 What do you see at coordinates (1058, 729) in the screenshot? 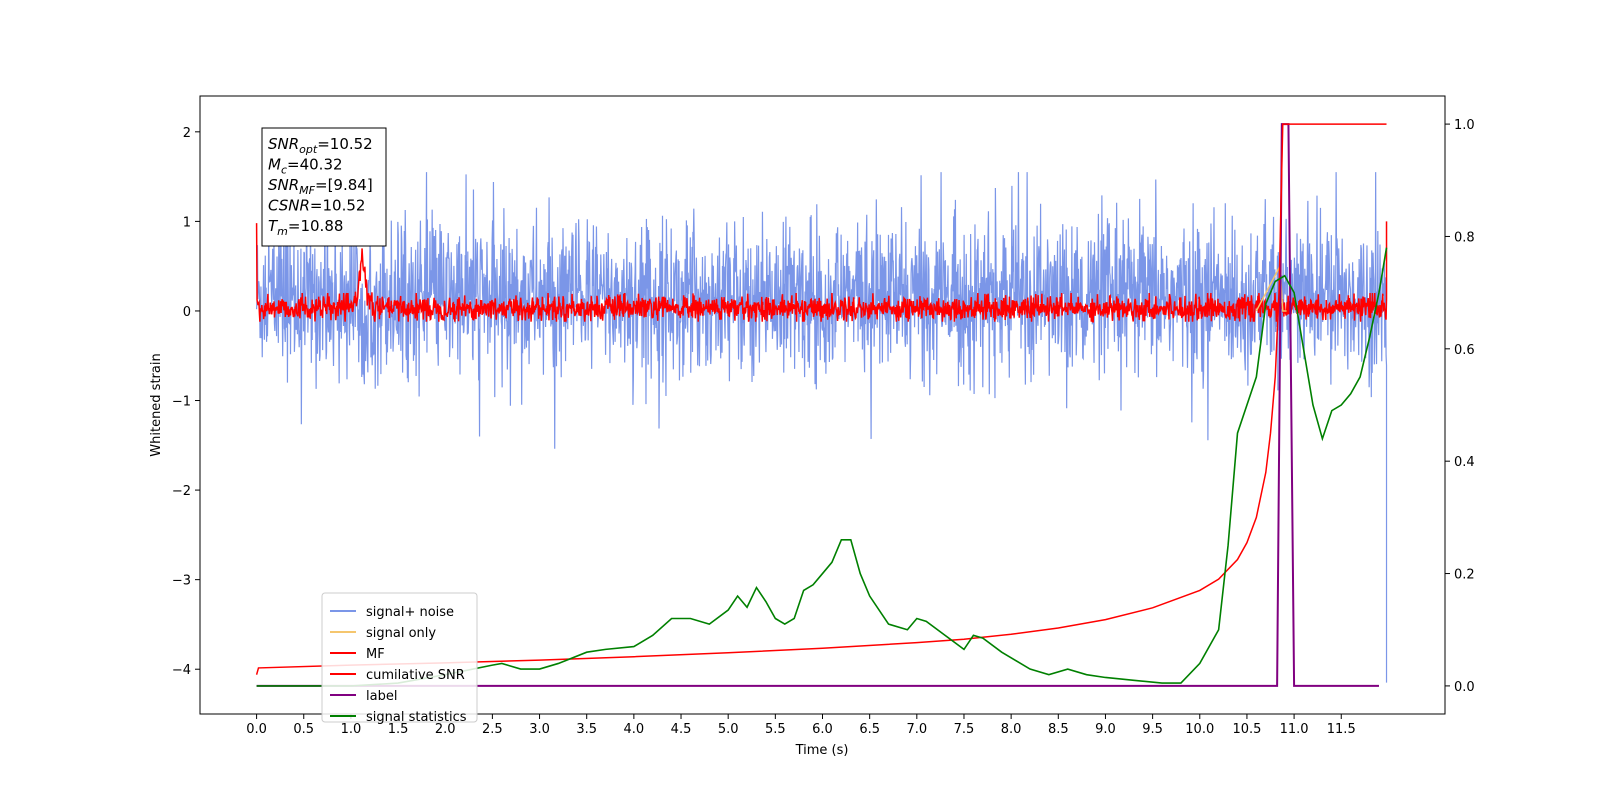
I see `x-tick-label: 8.5` at bounding box center [1058, 729].